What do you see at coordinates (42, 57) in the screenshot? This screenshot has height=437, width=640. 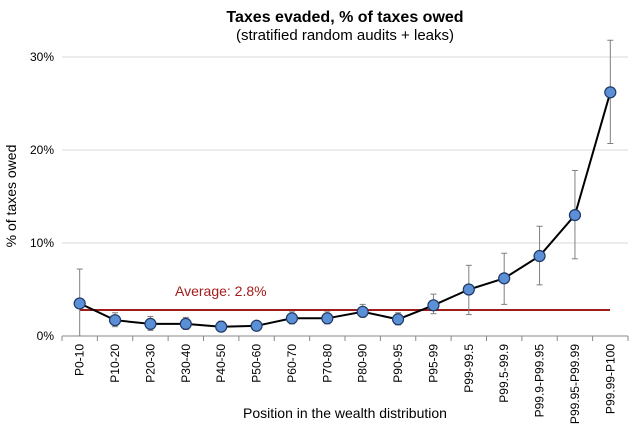 I see `y-tick-label: 30%` at bounding box center [42, 57].